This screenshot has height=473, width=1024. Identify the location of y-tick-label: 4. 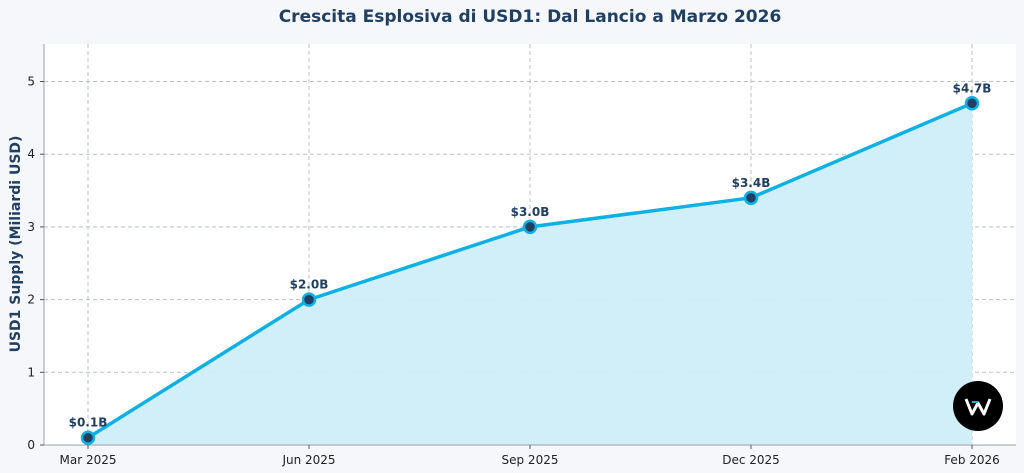
(31, 154).